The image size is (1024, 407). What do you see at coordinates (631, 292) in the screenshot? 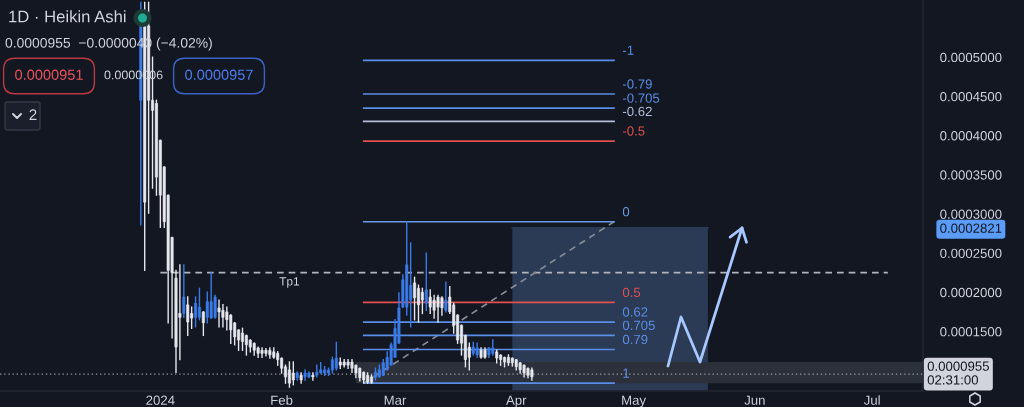
I see `series-label: 0.5` at bounding box center [631, 292].